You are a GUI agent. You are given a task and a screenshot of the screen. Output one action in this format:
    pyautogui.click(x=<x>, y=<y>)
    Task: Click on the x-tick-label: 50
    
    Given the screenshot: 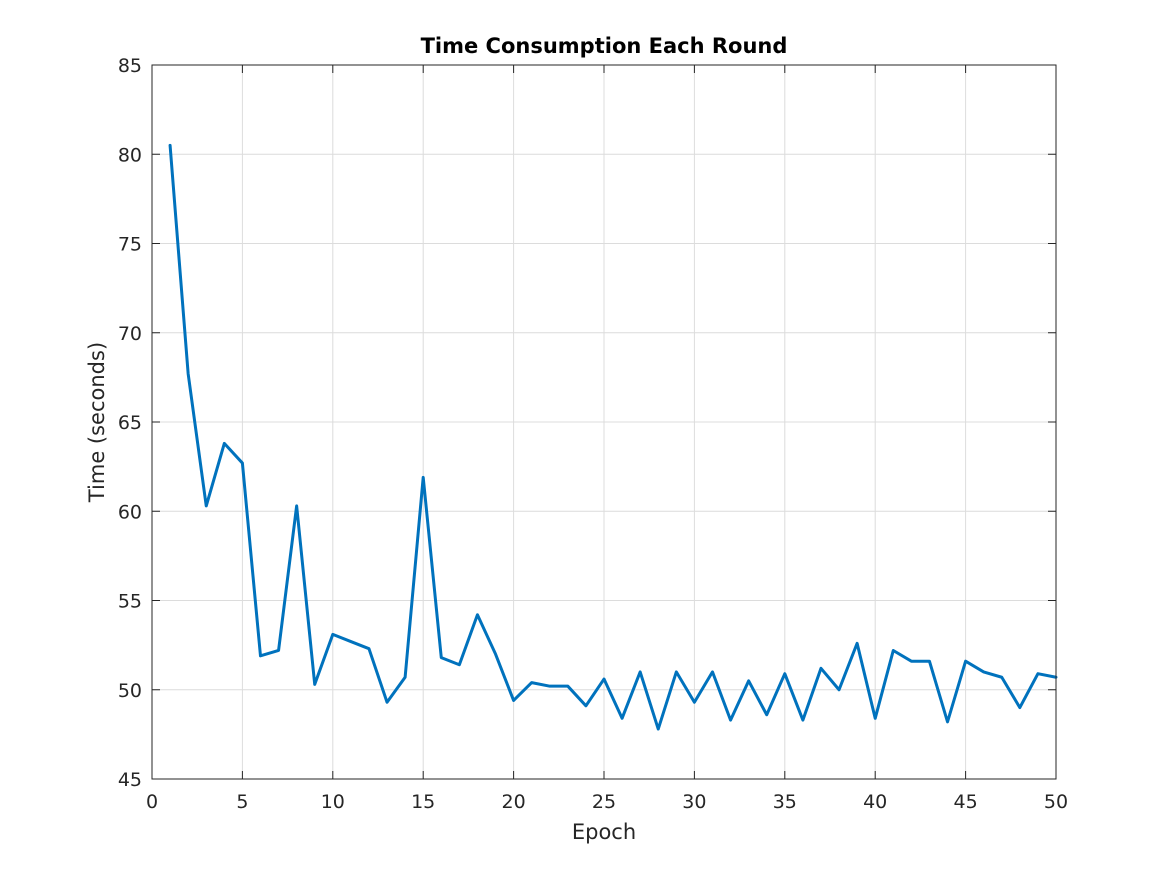 What is the action you would take?
    pyautogui.click(x=1056, y=802)
    